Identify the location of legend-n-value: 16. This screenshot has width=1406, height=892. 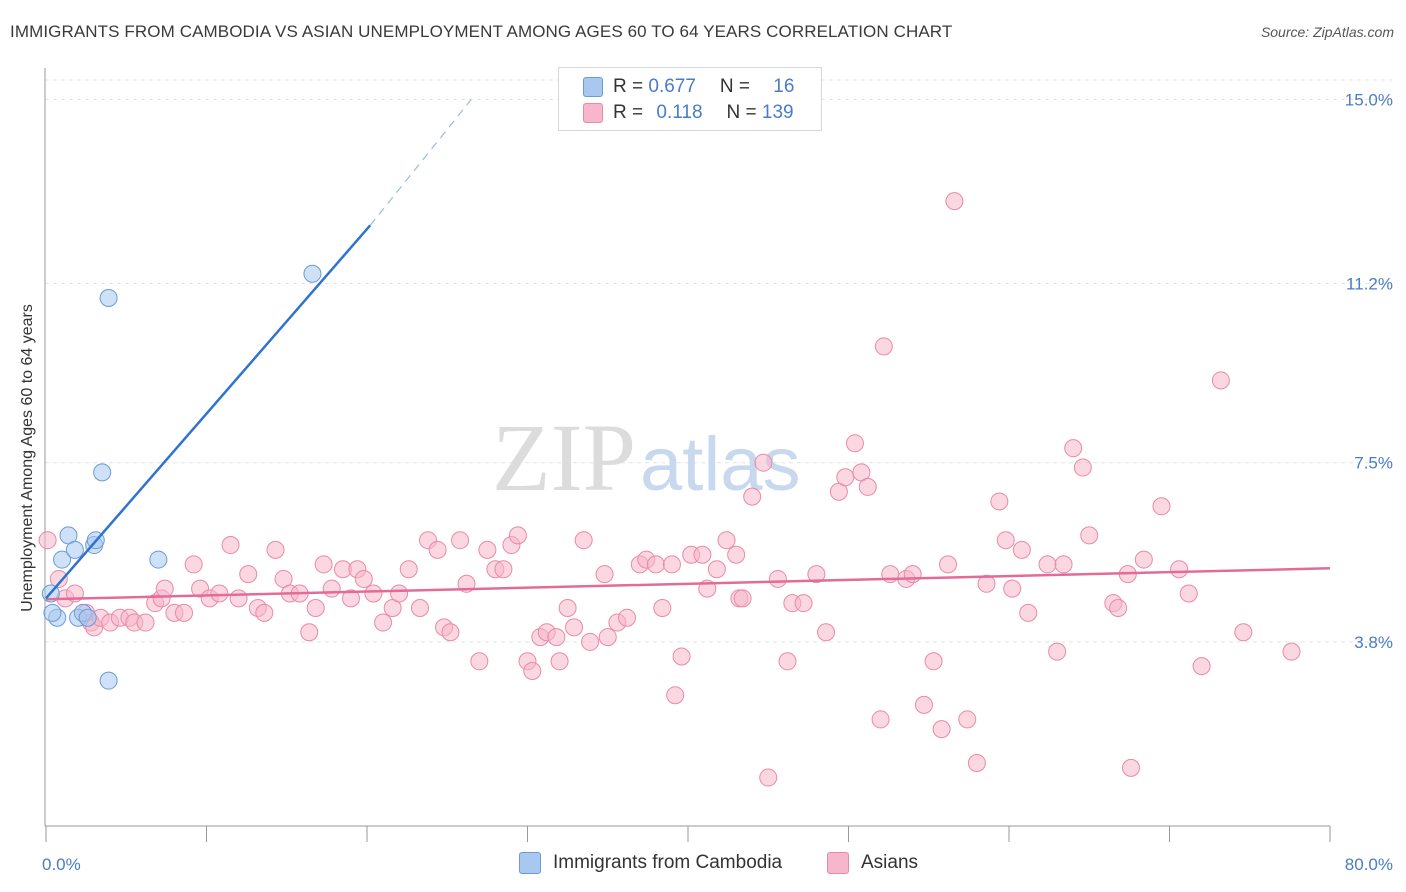
(784, 86).